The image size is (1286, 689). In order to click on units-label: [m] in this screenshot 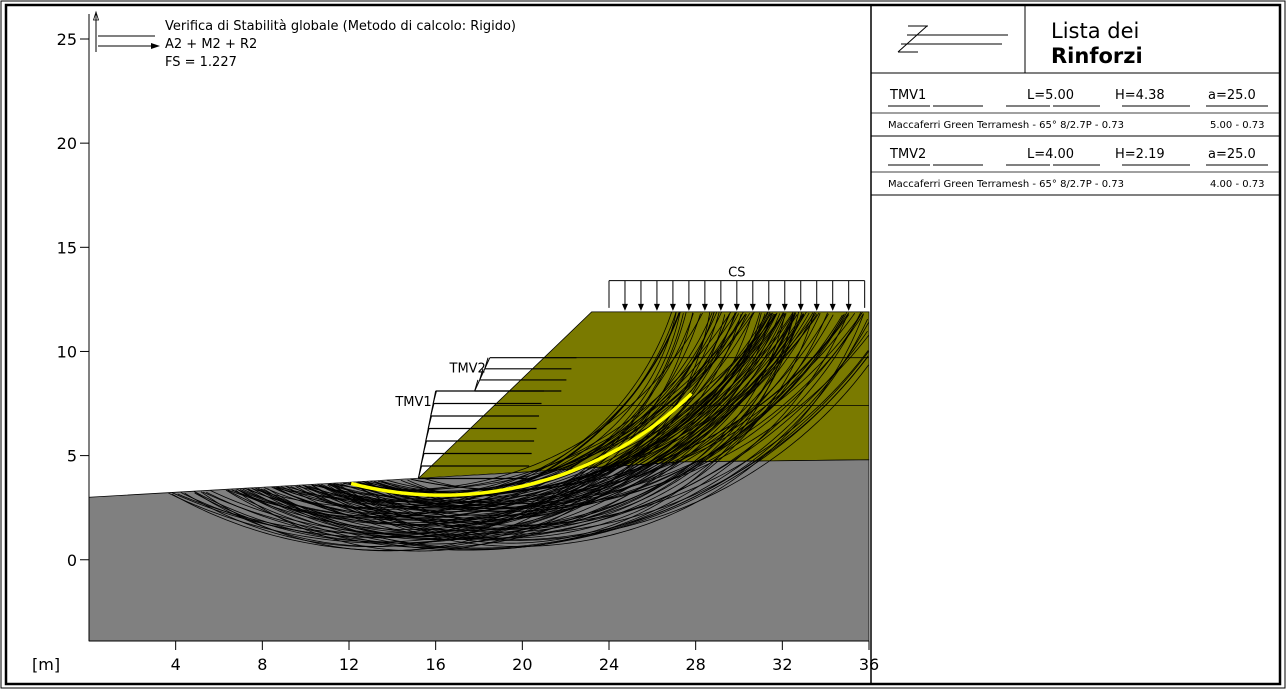, I will do `click(46, 664)`.